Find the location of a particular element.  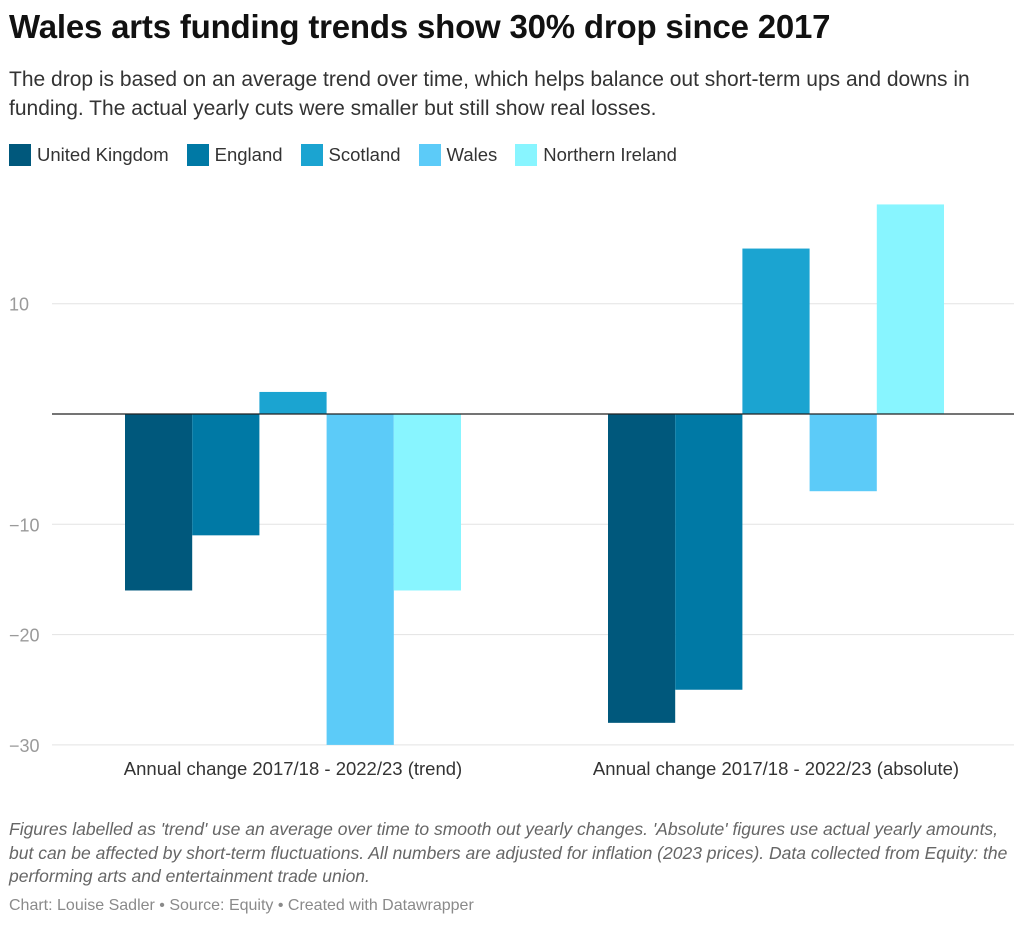

legend-item-wales: Wales is located at coordinates (458, 155).